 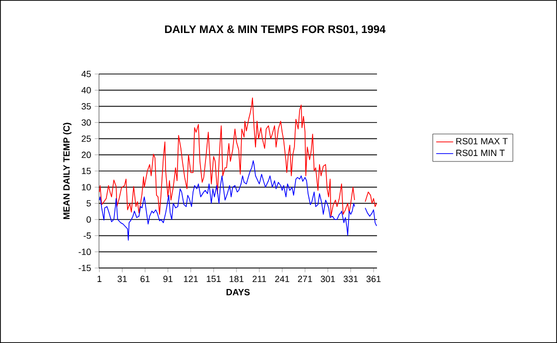 I want to click on y-tick-label: 40, so click(x=86, y=90).